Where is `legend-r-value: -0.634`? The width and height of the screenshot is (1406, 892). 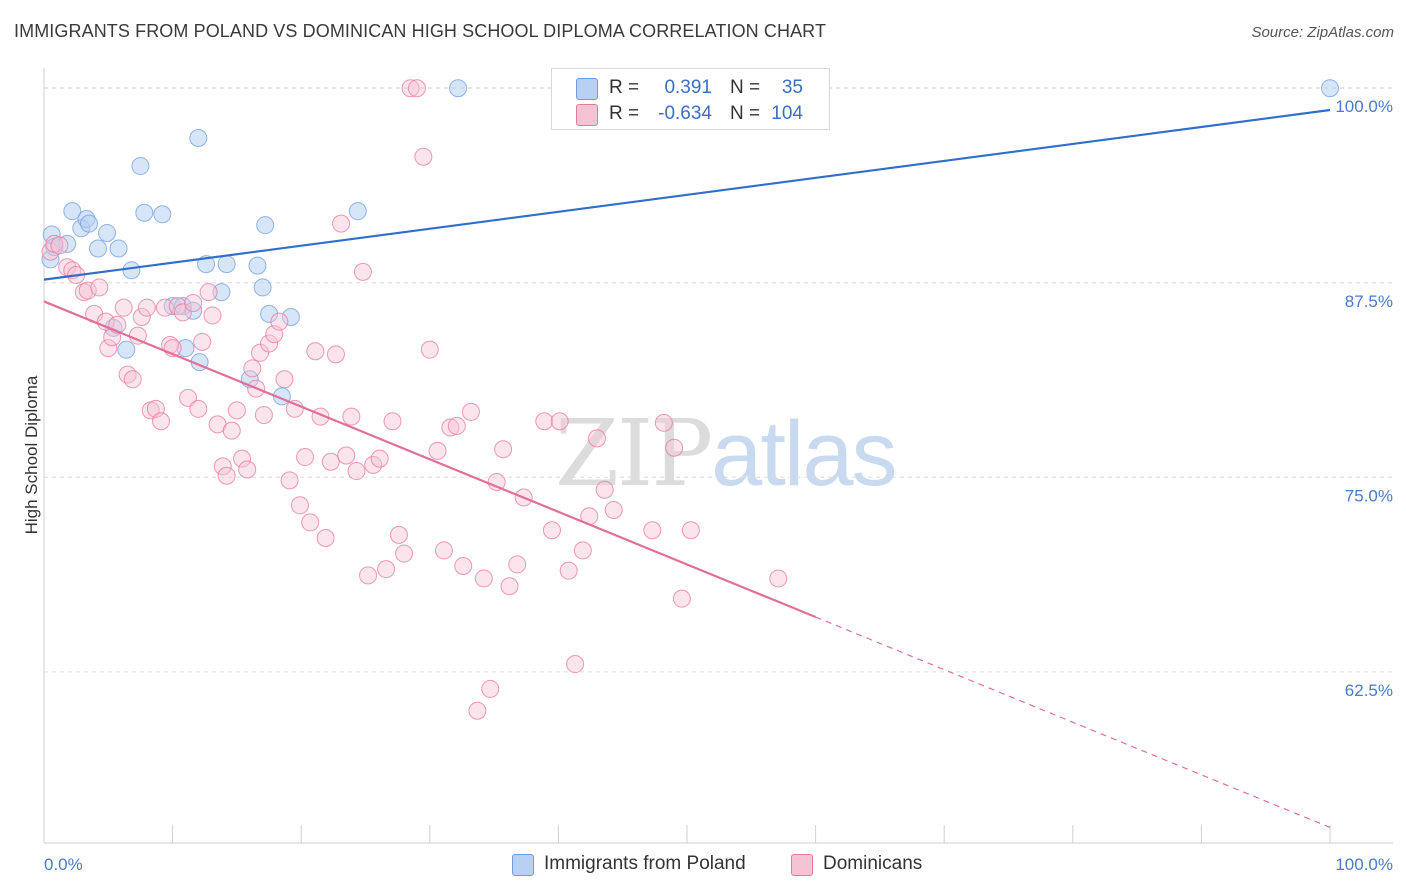 legend-r-value: -0.634 is located at coordinates (685, 113).